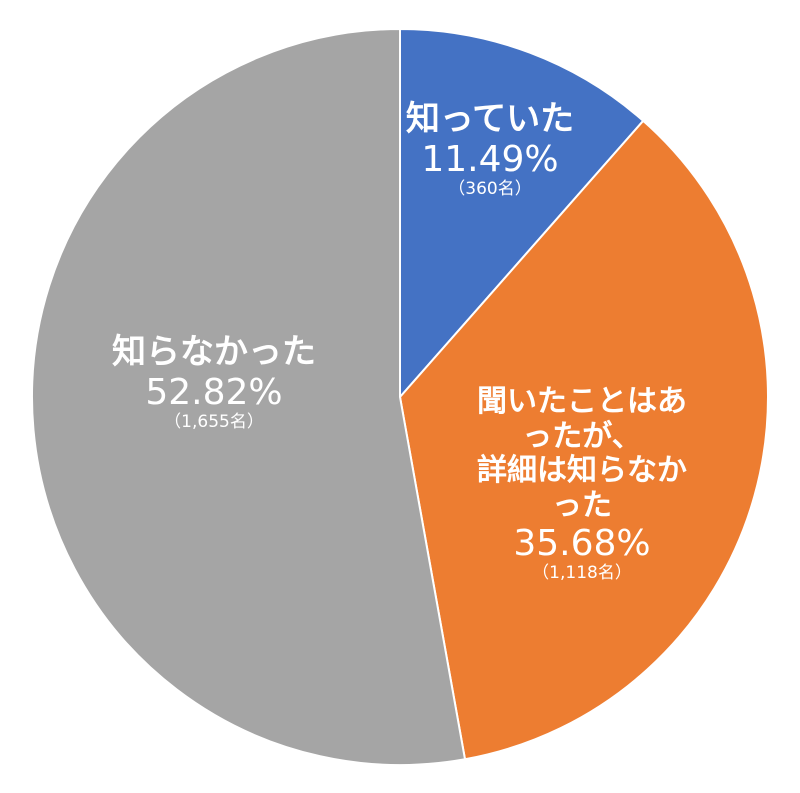  I want to click on pie-slice, so click(522, 213).